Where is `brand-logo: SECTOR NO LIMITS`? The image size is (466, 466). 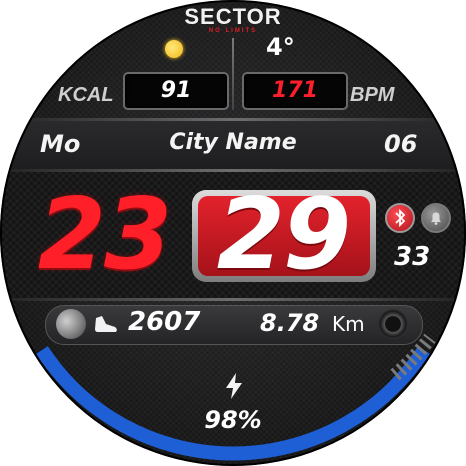
brand-logo: SECTOR NO LIMITS is located at coordinates (233, 21).